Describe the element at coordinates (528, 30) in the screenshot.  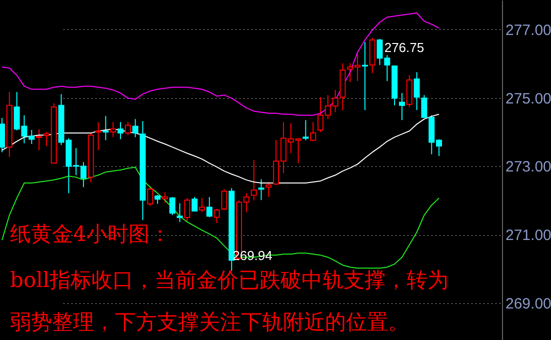
I see `y-tick-label: 277.00` at that location.